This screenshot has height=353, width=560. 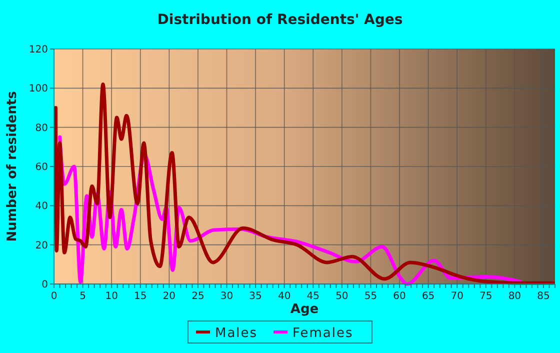 I want to click on y-tick-label: 120, so click(x=38, y=50).